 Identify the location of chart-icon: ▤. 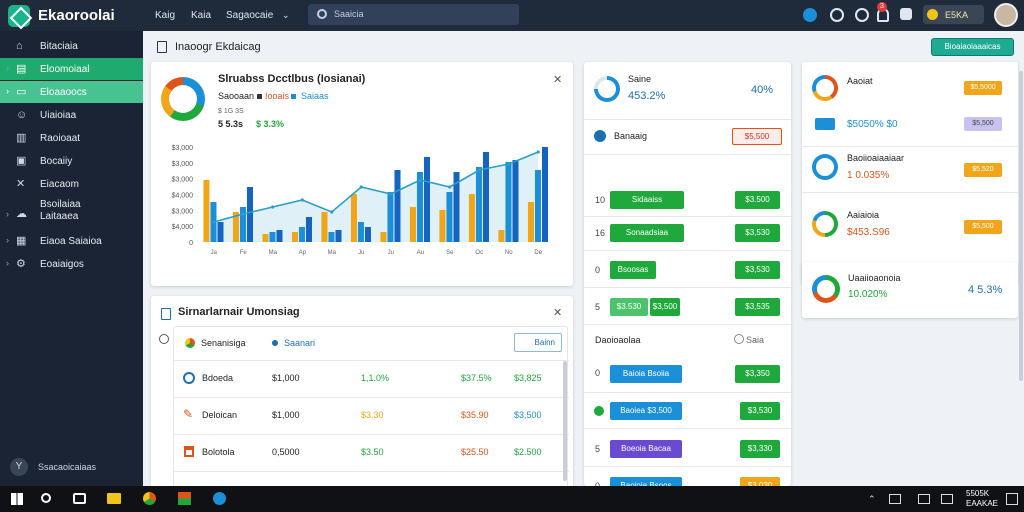
(21, 69).